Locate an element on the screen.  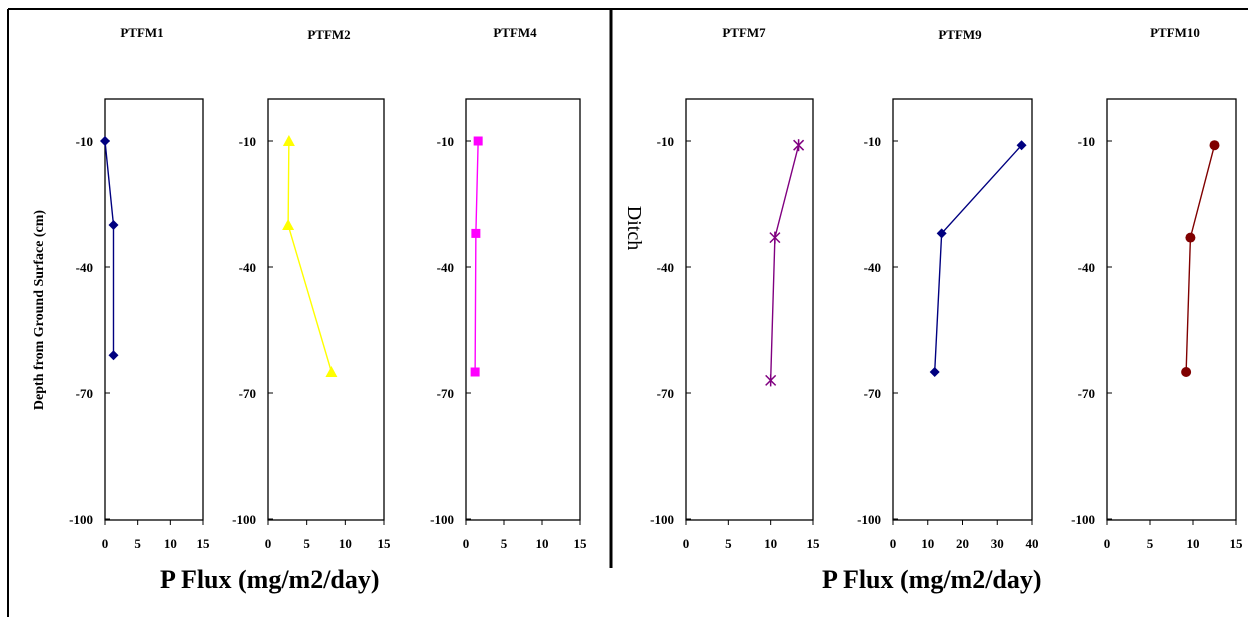
y-axis-label: Depth from Ground Surface (cm) is located at coordinates (39, 310).